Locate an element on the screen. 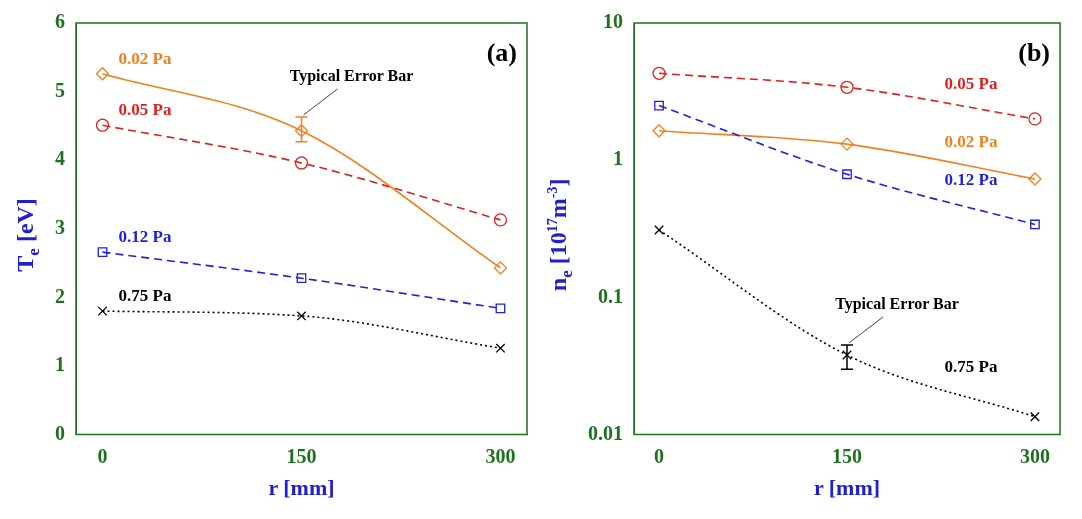  y-tick-label: 4 is located at coordinates (60, 158).